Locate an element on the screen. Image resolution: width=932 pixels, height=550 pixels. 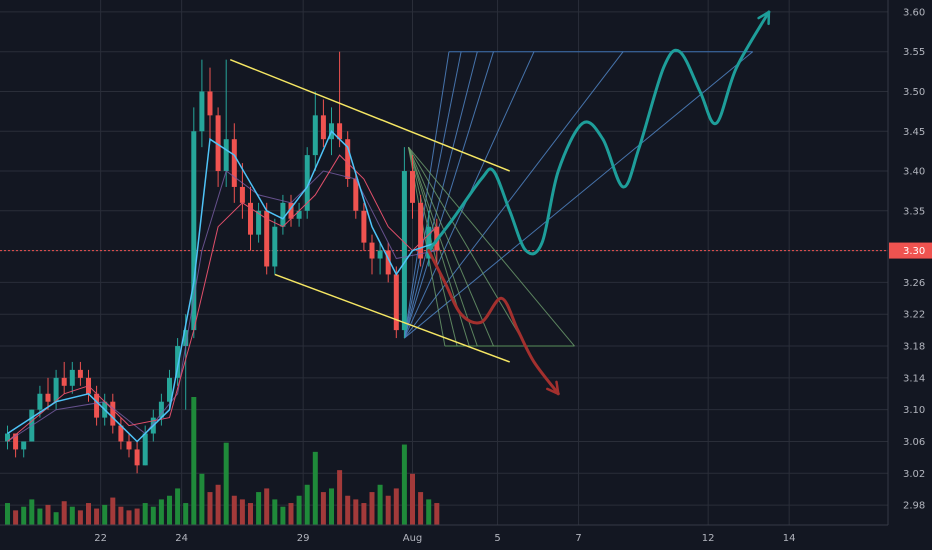
fan-ray-upper is located at coordinates (514, 195).